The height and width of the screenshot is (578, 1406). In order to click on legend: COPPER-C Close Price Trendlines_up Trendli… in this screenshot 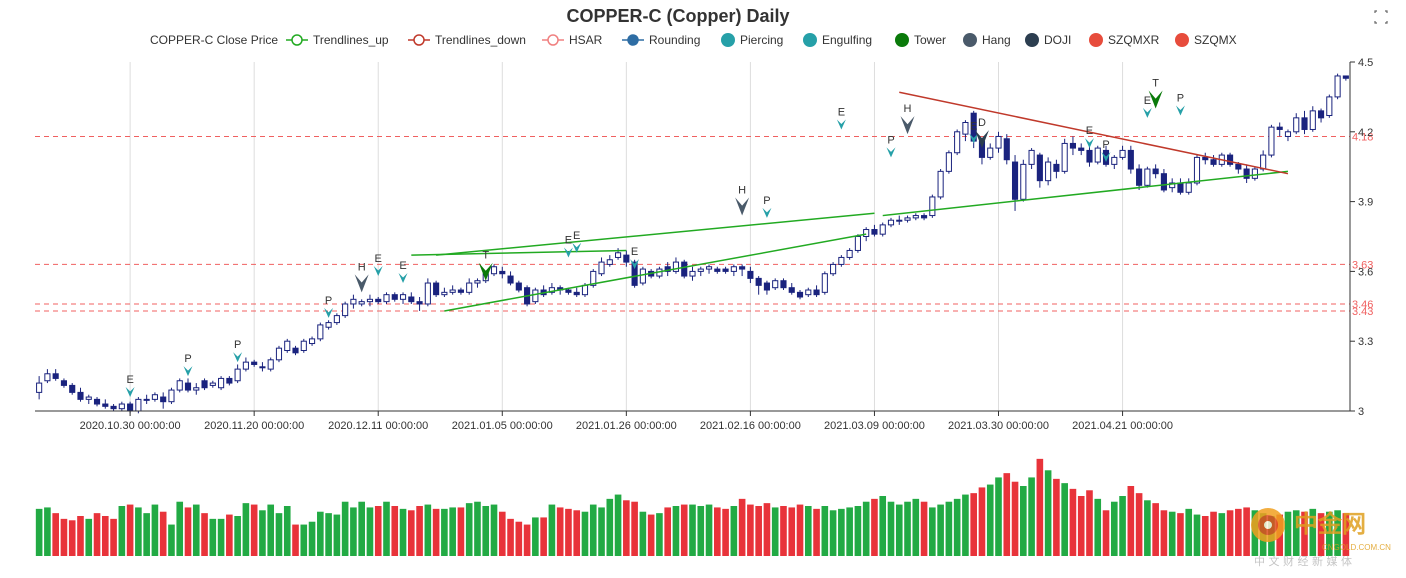, I will do `click(693, 40)`.